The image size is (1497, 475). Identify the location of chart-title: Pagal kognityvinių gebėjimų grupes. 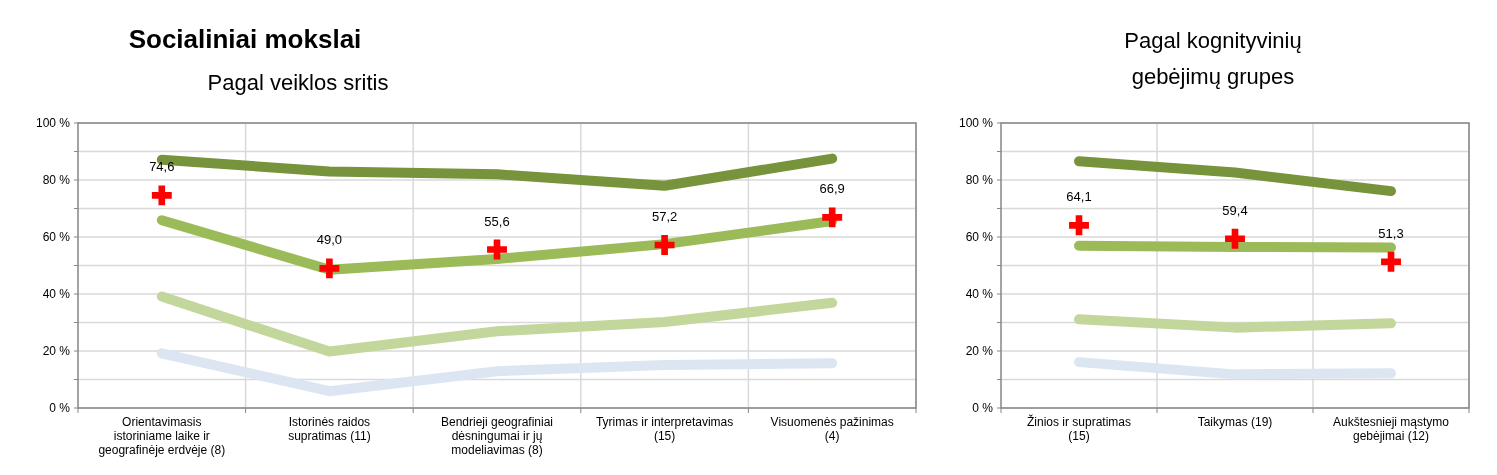
(1213, 58).